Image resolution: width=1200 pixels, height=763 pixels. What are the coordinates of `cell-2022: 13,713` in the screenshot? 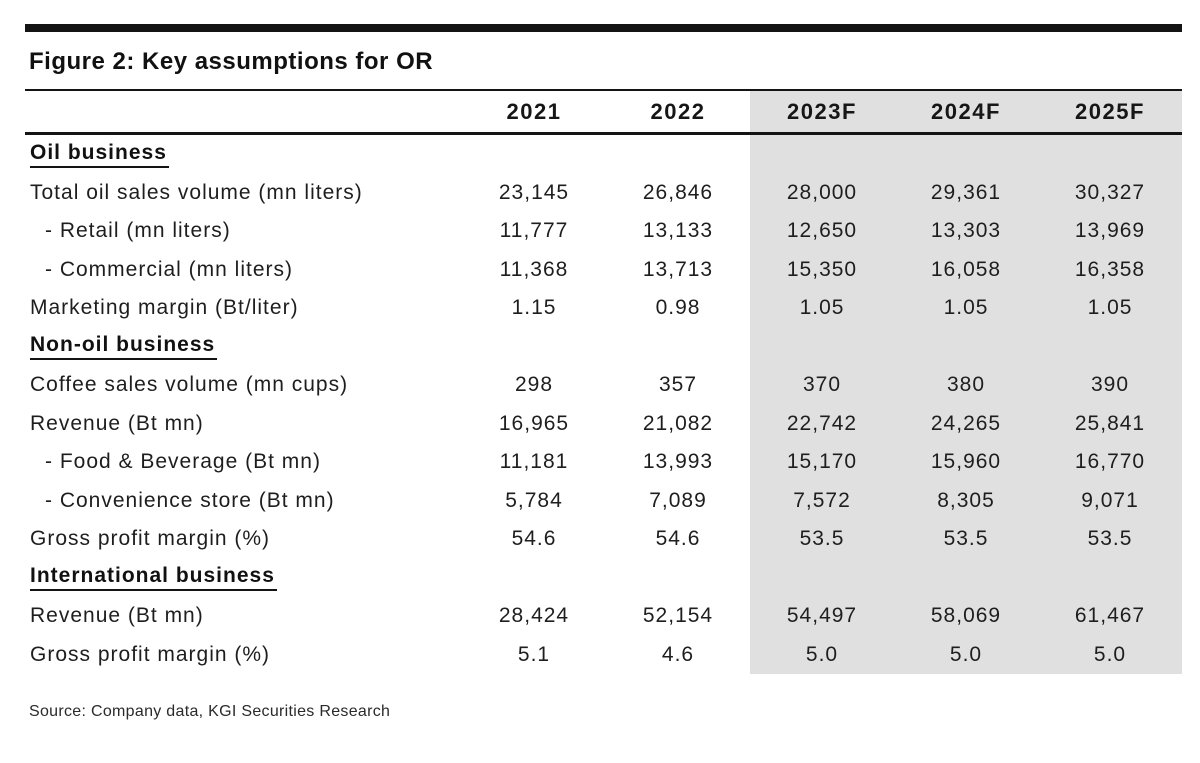 It's located at (678, 269).